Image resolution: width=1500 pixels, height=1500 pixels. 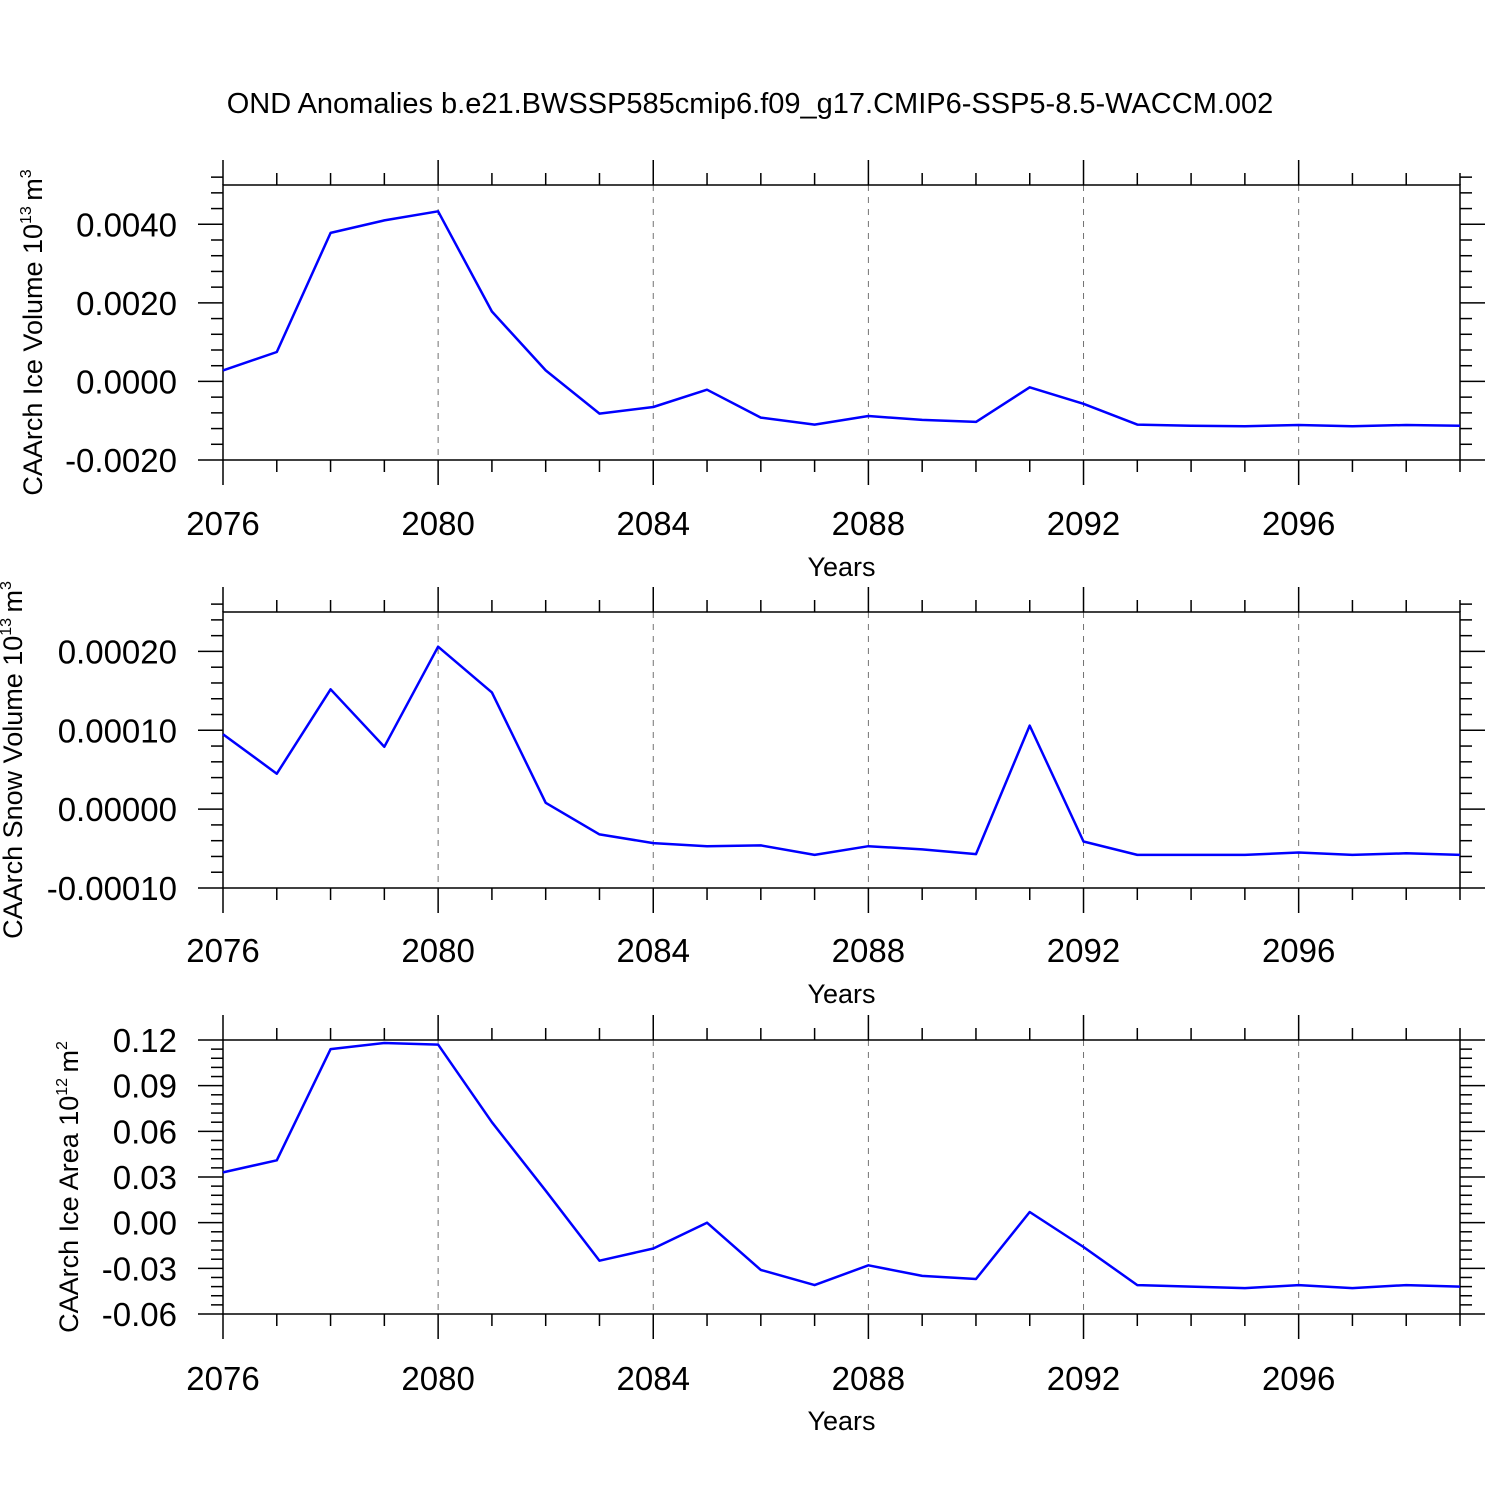 What do you see at coordinates (145, 1086) in the screenshot?
I see `ice-area-y-tick-label: 0.09` at bounding box center [145, 1086].